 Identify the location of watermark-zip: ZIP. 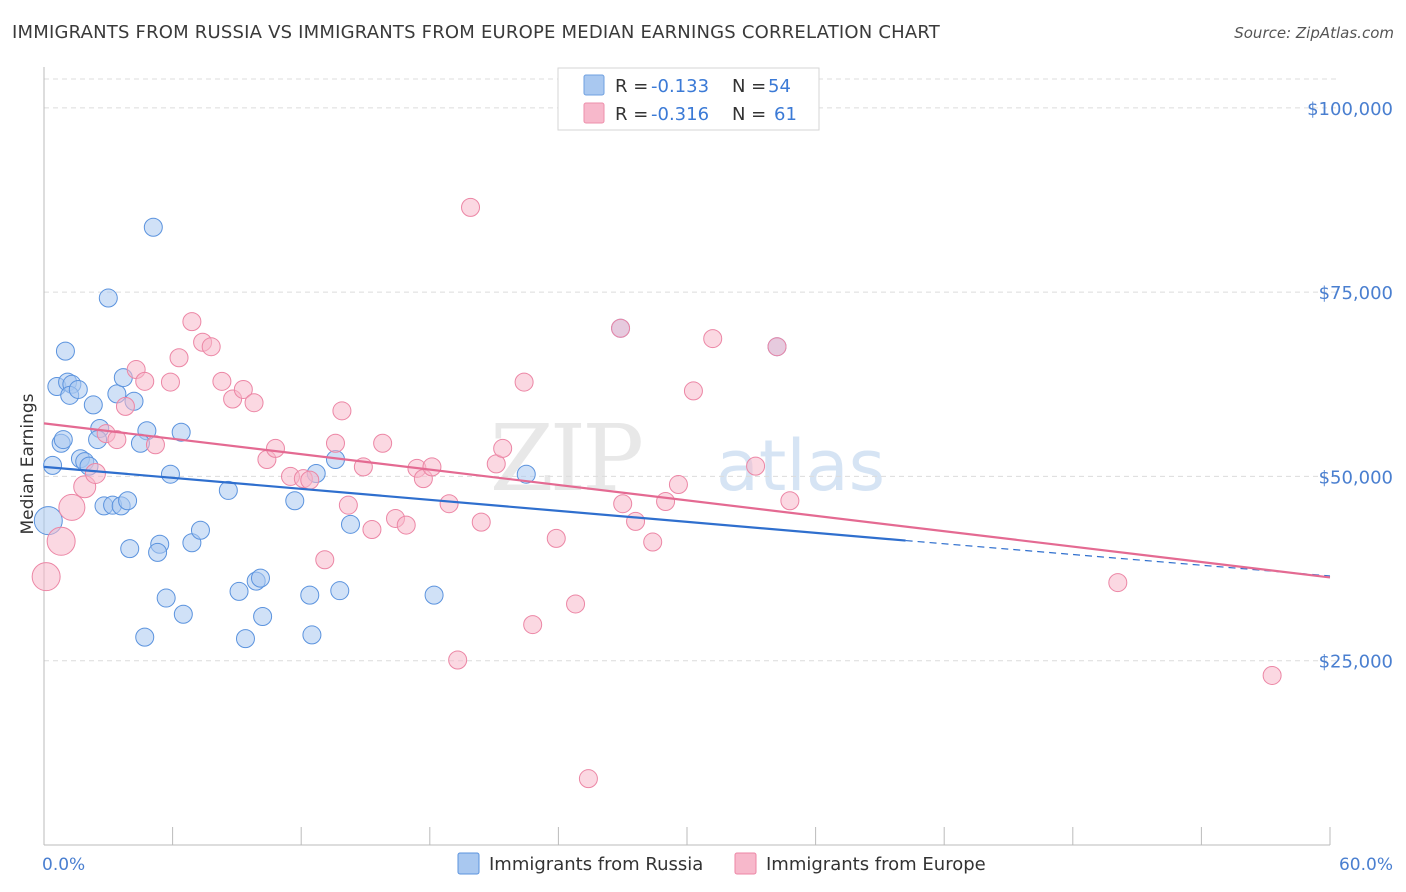
(565, 458).